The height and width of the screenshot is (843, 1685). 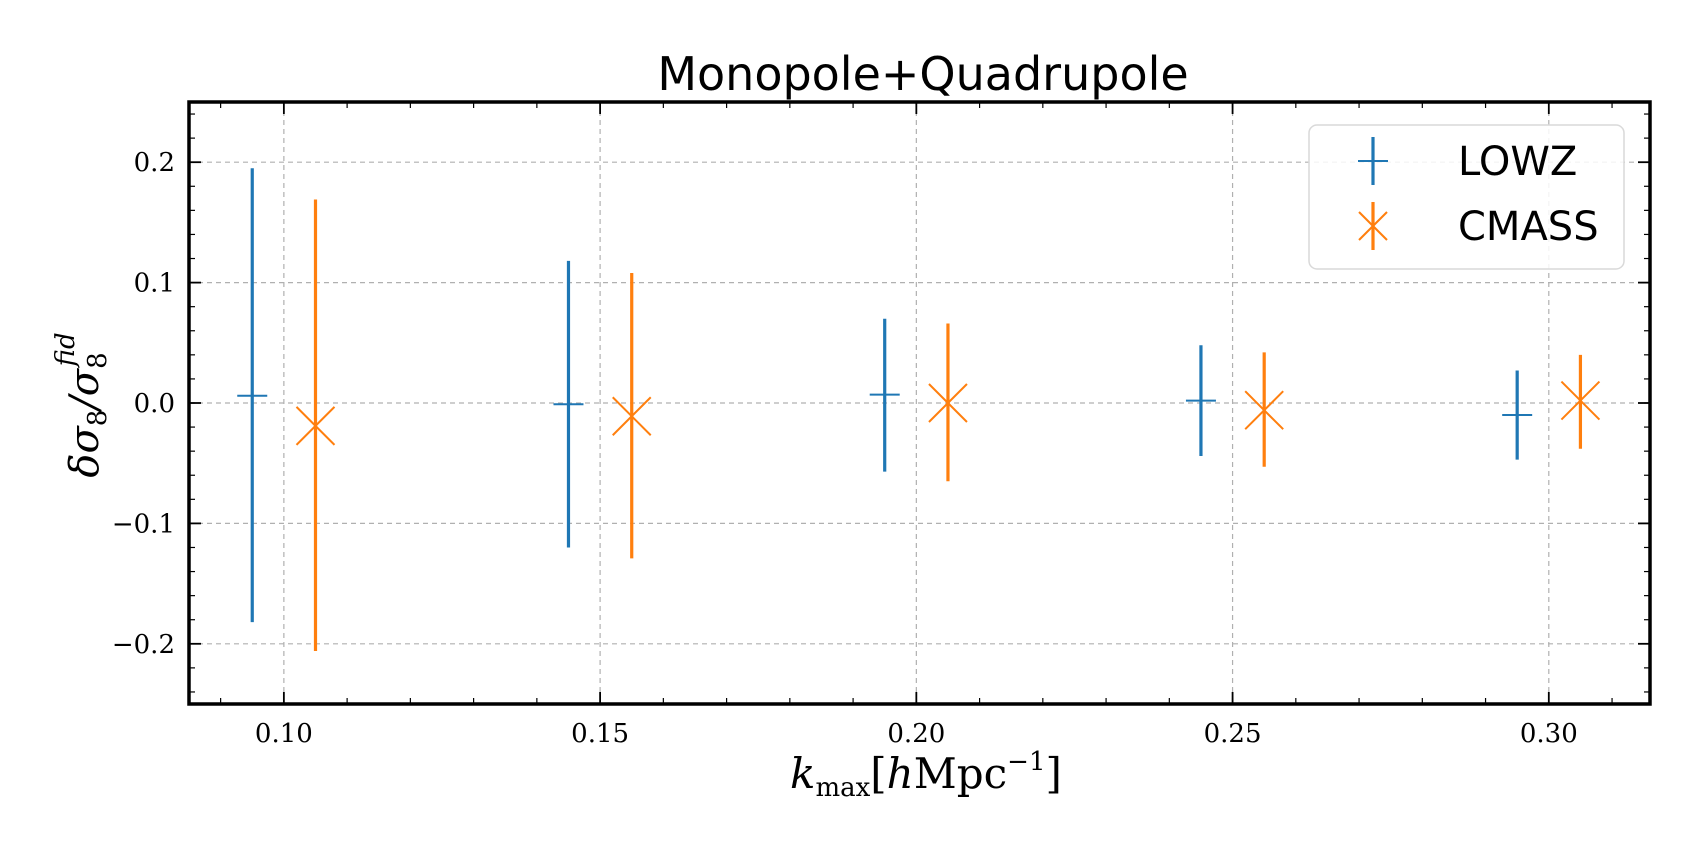 I want to click on y-axis-label: δσ8/σ8fid, so click(x=82, y=404).